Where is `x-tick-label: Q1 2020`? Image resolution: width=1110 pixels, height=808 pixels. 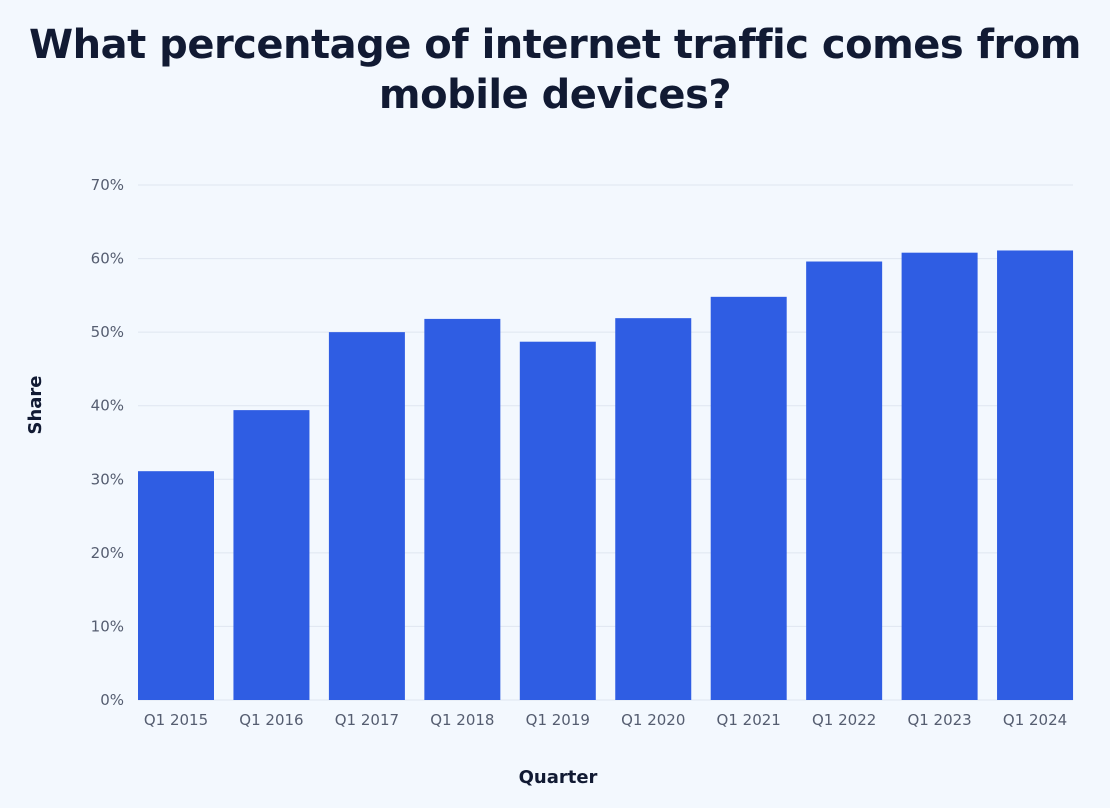 x-tick-label: Q1 2020 is located at coordinates (653, 720).